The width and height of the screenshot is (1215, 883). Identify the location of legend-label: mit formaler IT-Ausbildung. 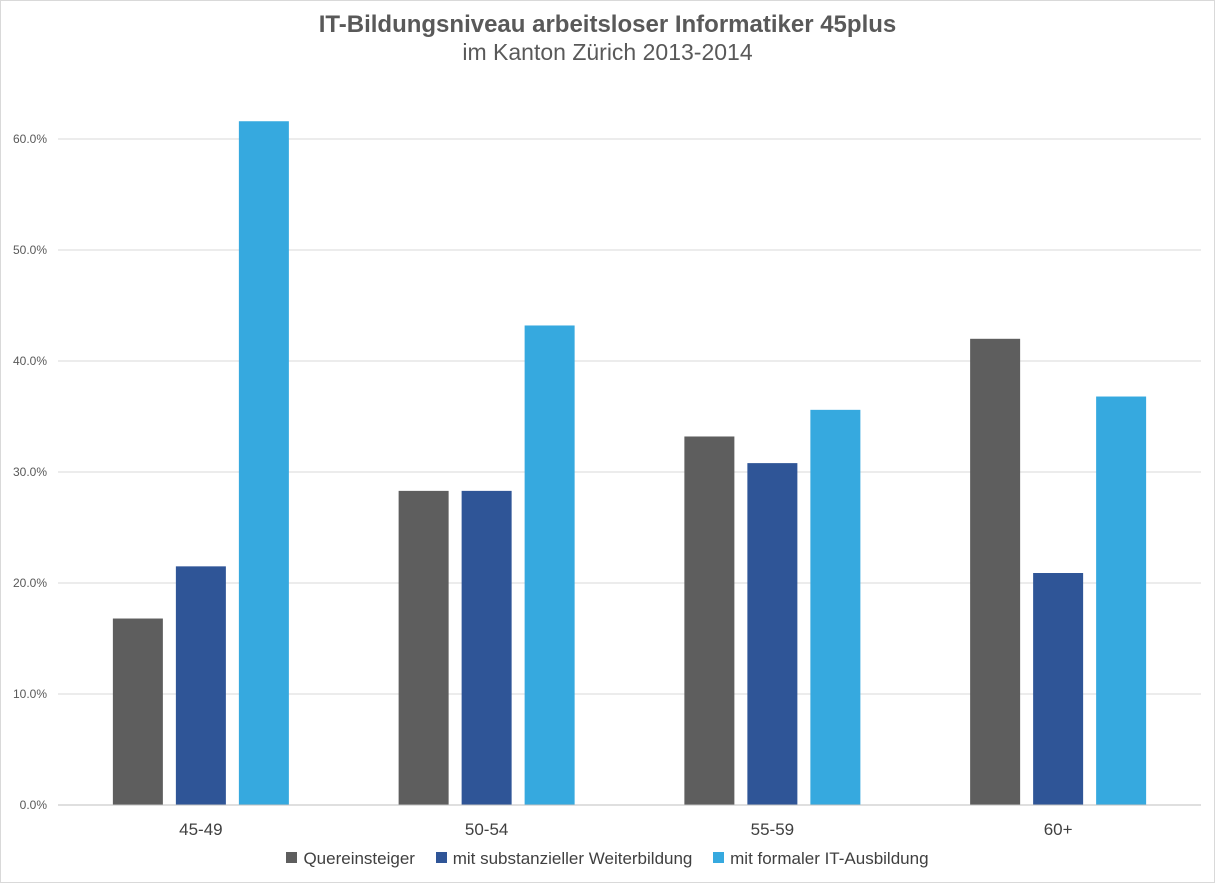
(829, 858).